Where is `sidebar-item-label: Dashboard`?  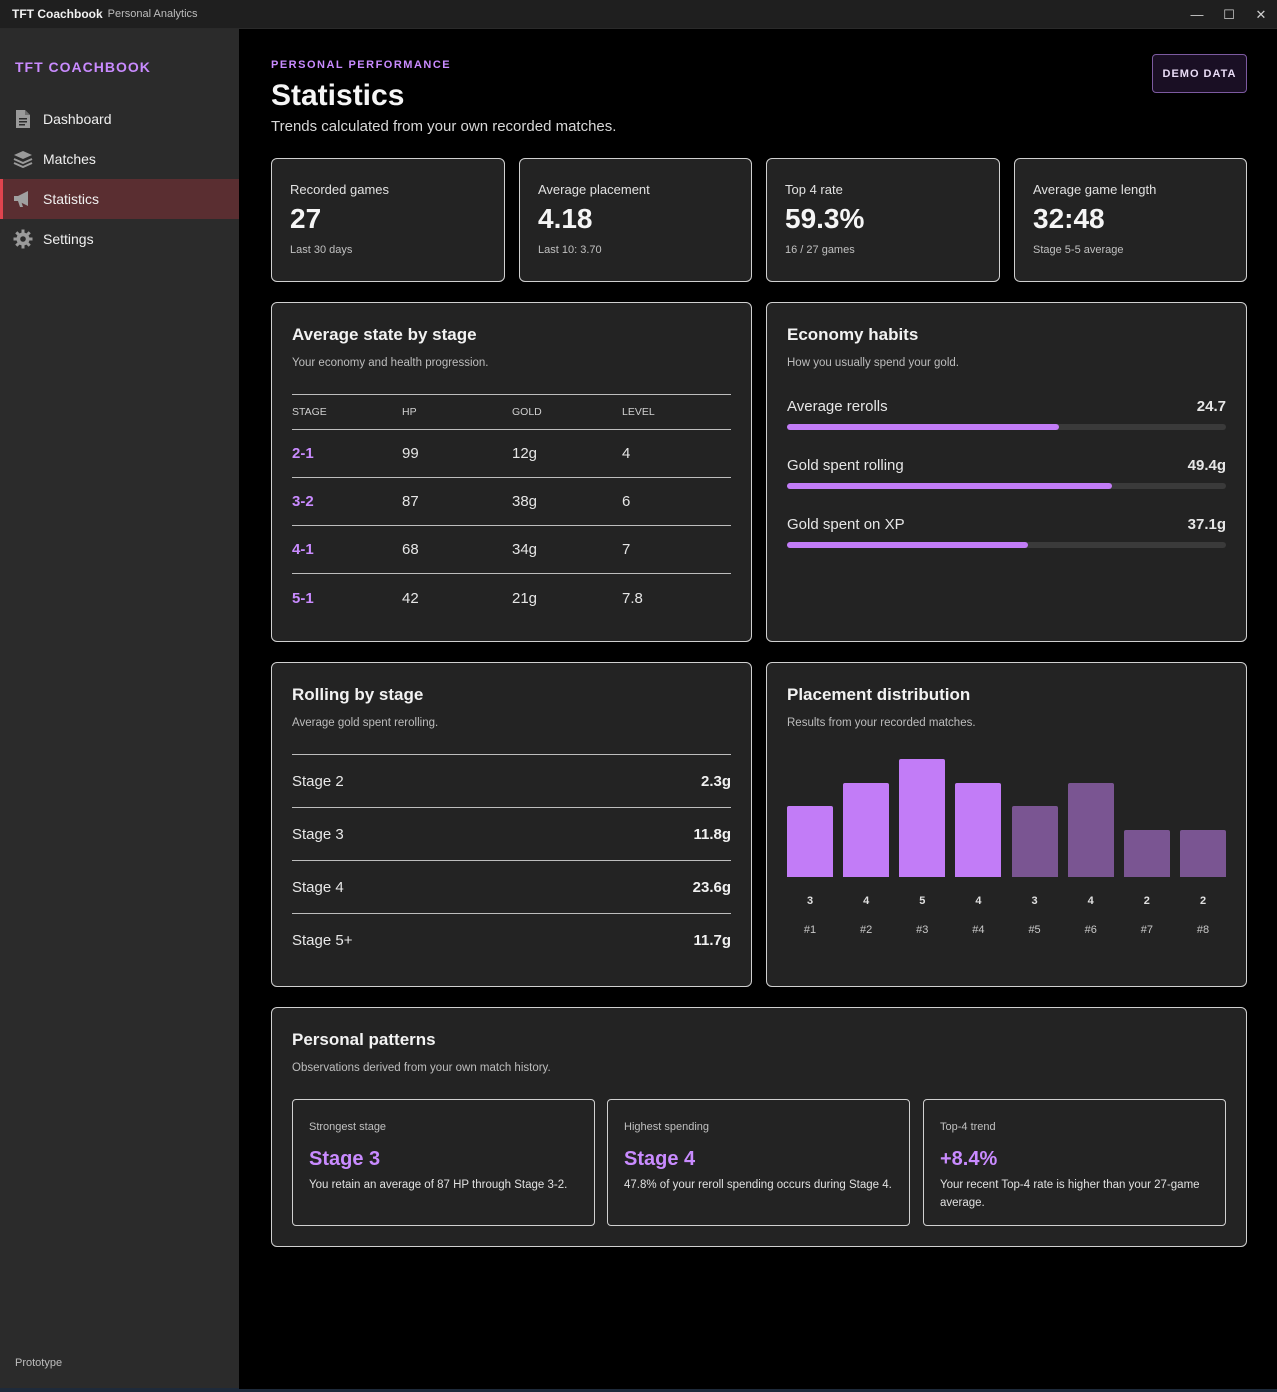
sidebar-item-label: Dashboard is located at coordinates (77, 119).